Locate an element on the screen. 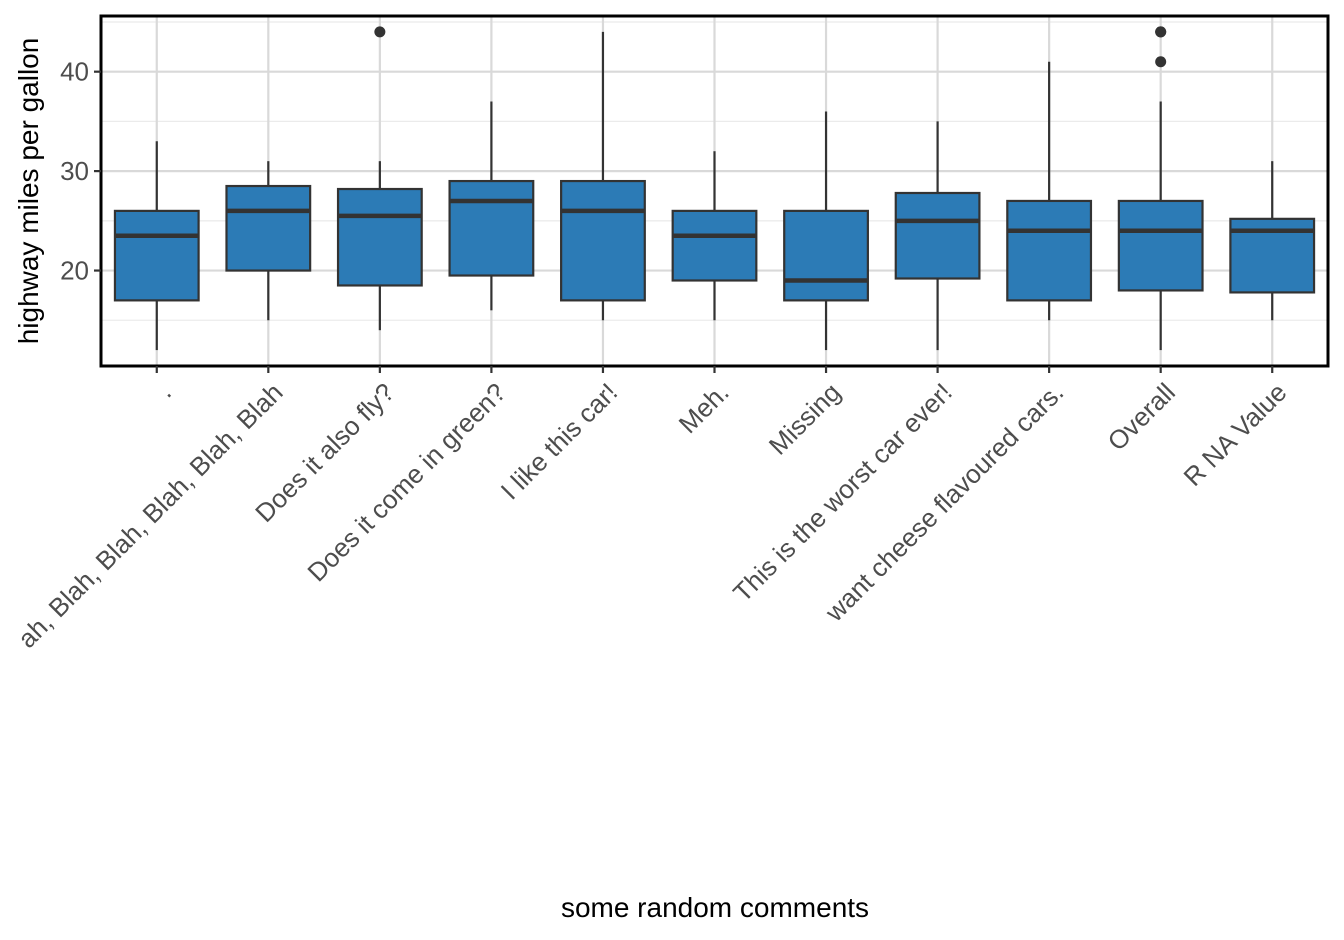  x-tick-label: Meh. is located at coordinates (704, 408).